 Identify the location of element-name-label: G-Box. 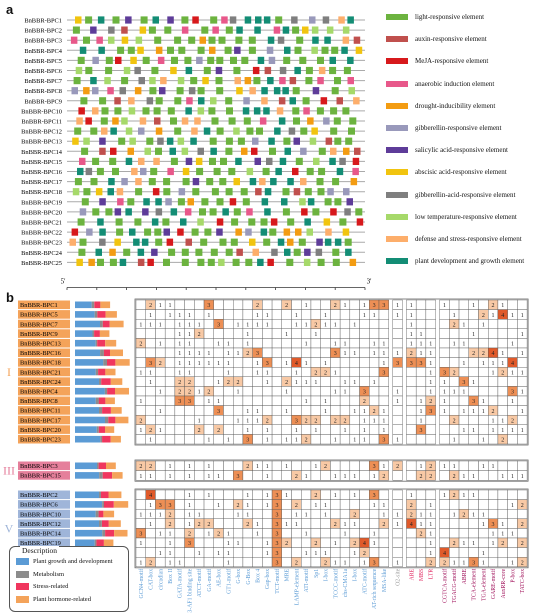
(249, 577).